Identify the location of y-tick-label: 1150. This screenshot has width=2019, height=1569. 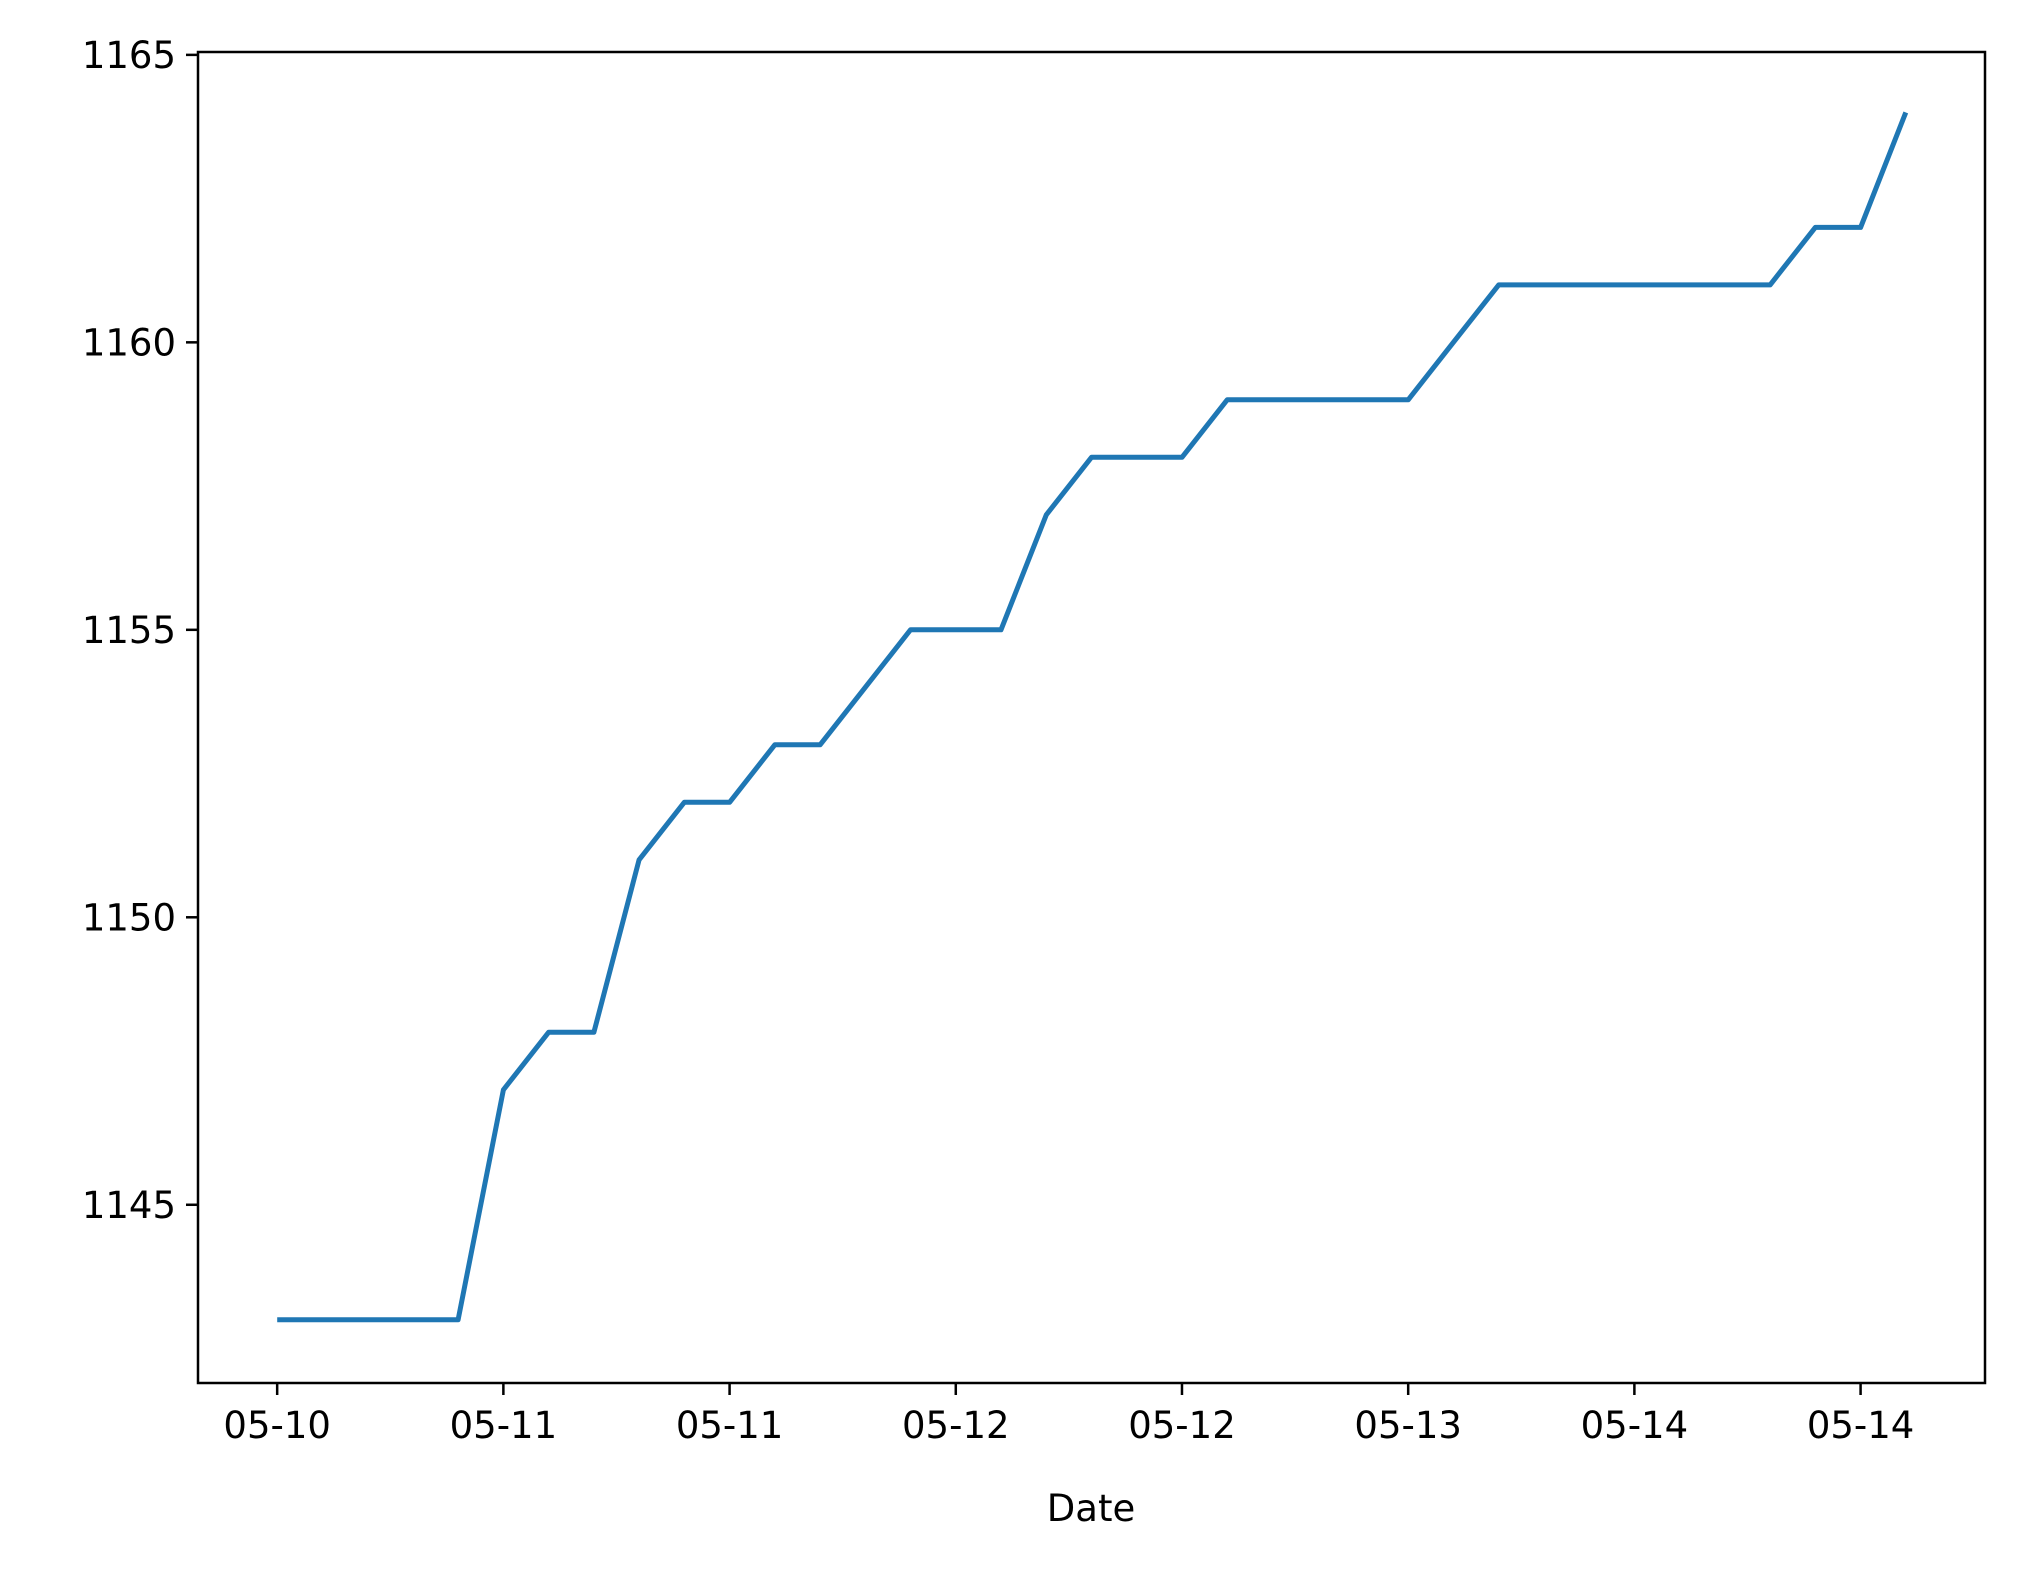
(129, 917).